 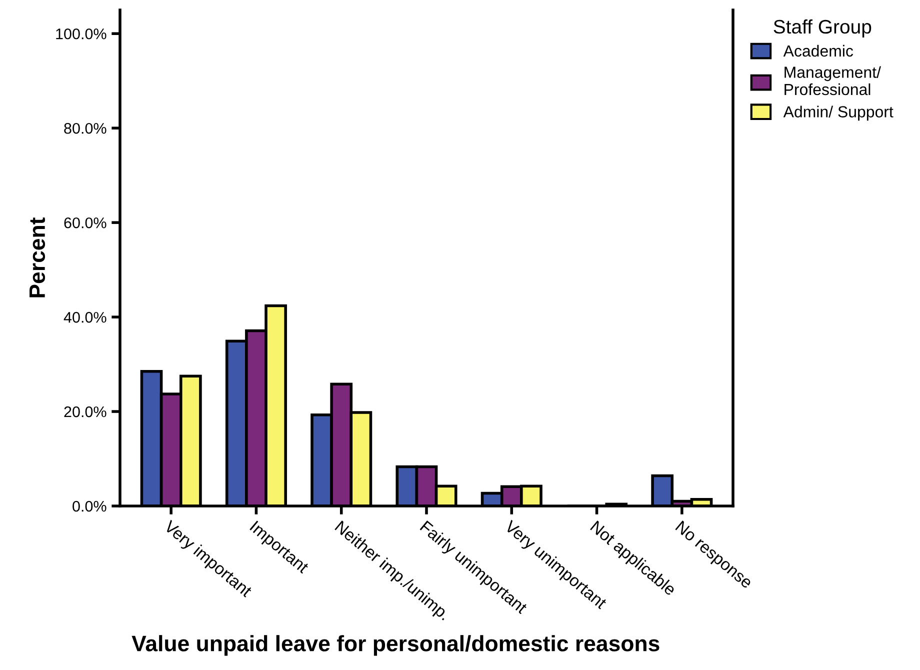 What do you see at coordinates (832, 81) in the screenshot?
I see `legend-label: Management/ Professional` at bounding box center [832, 81].